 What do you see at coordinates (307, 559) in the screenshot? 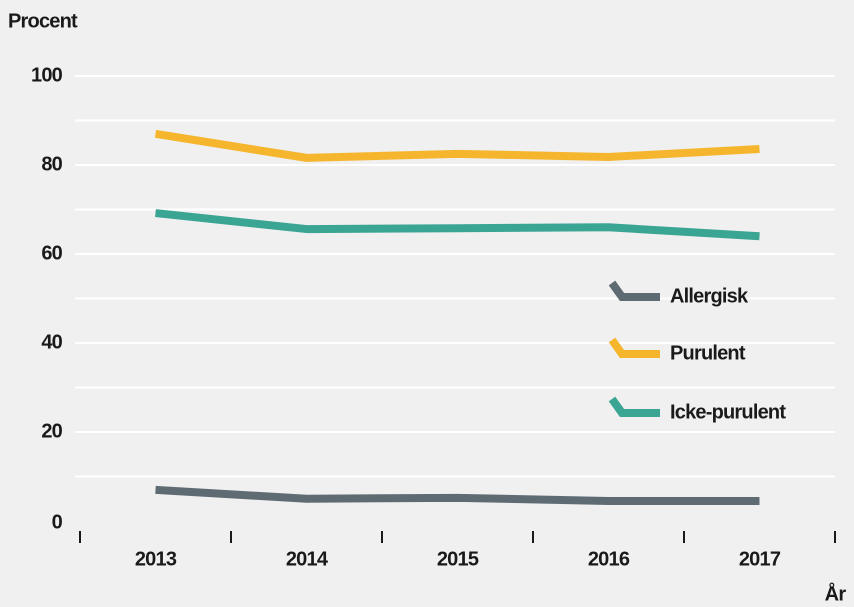
I see `x-tick-label: 2014` at bounding box center [307, 559].